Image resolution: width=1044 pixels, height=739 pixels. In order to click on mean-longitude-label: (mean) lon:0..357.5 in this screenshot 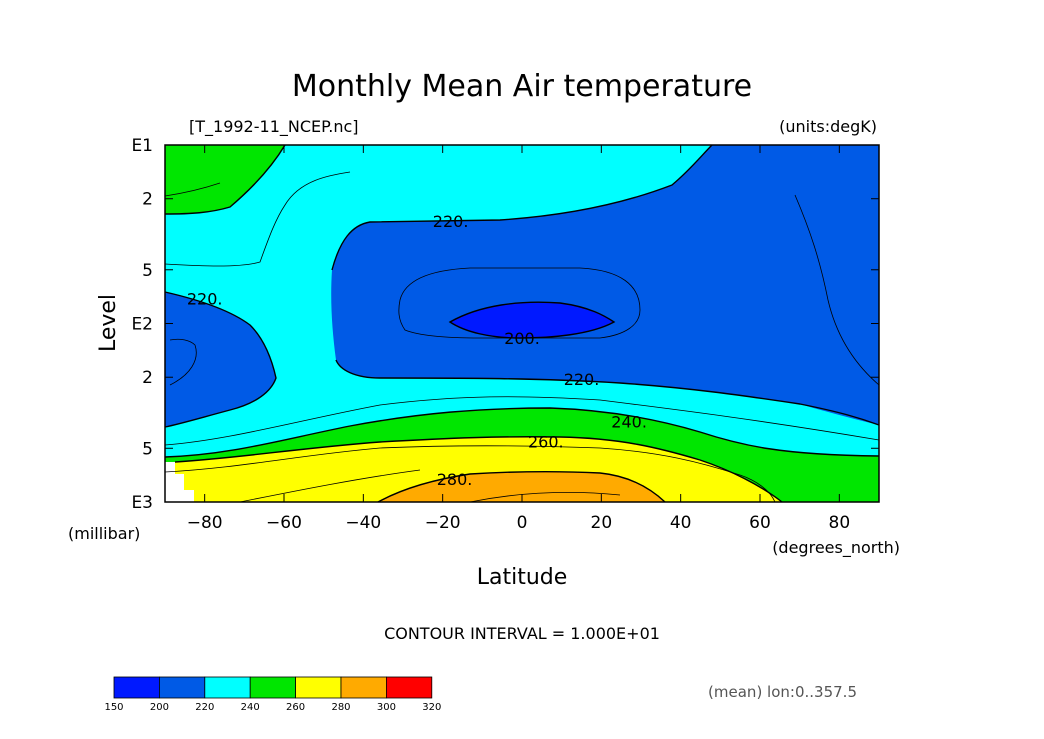, I will do `click(782, 692)`.